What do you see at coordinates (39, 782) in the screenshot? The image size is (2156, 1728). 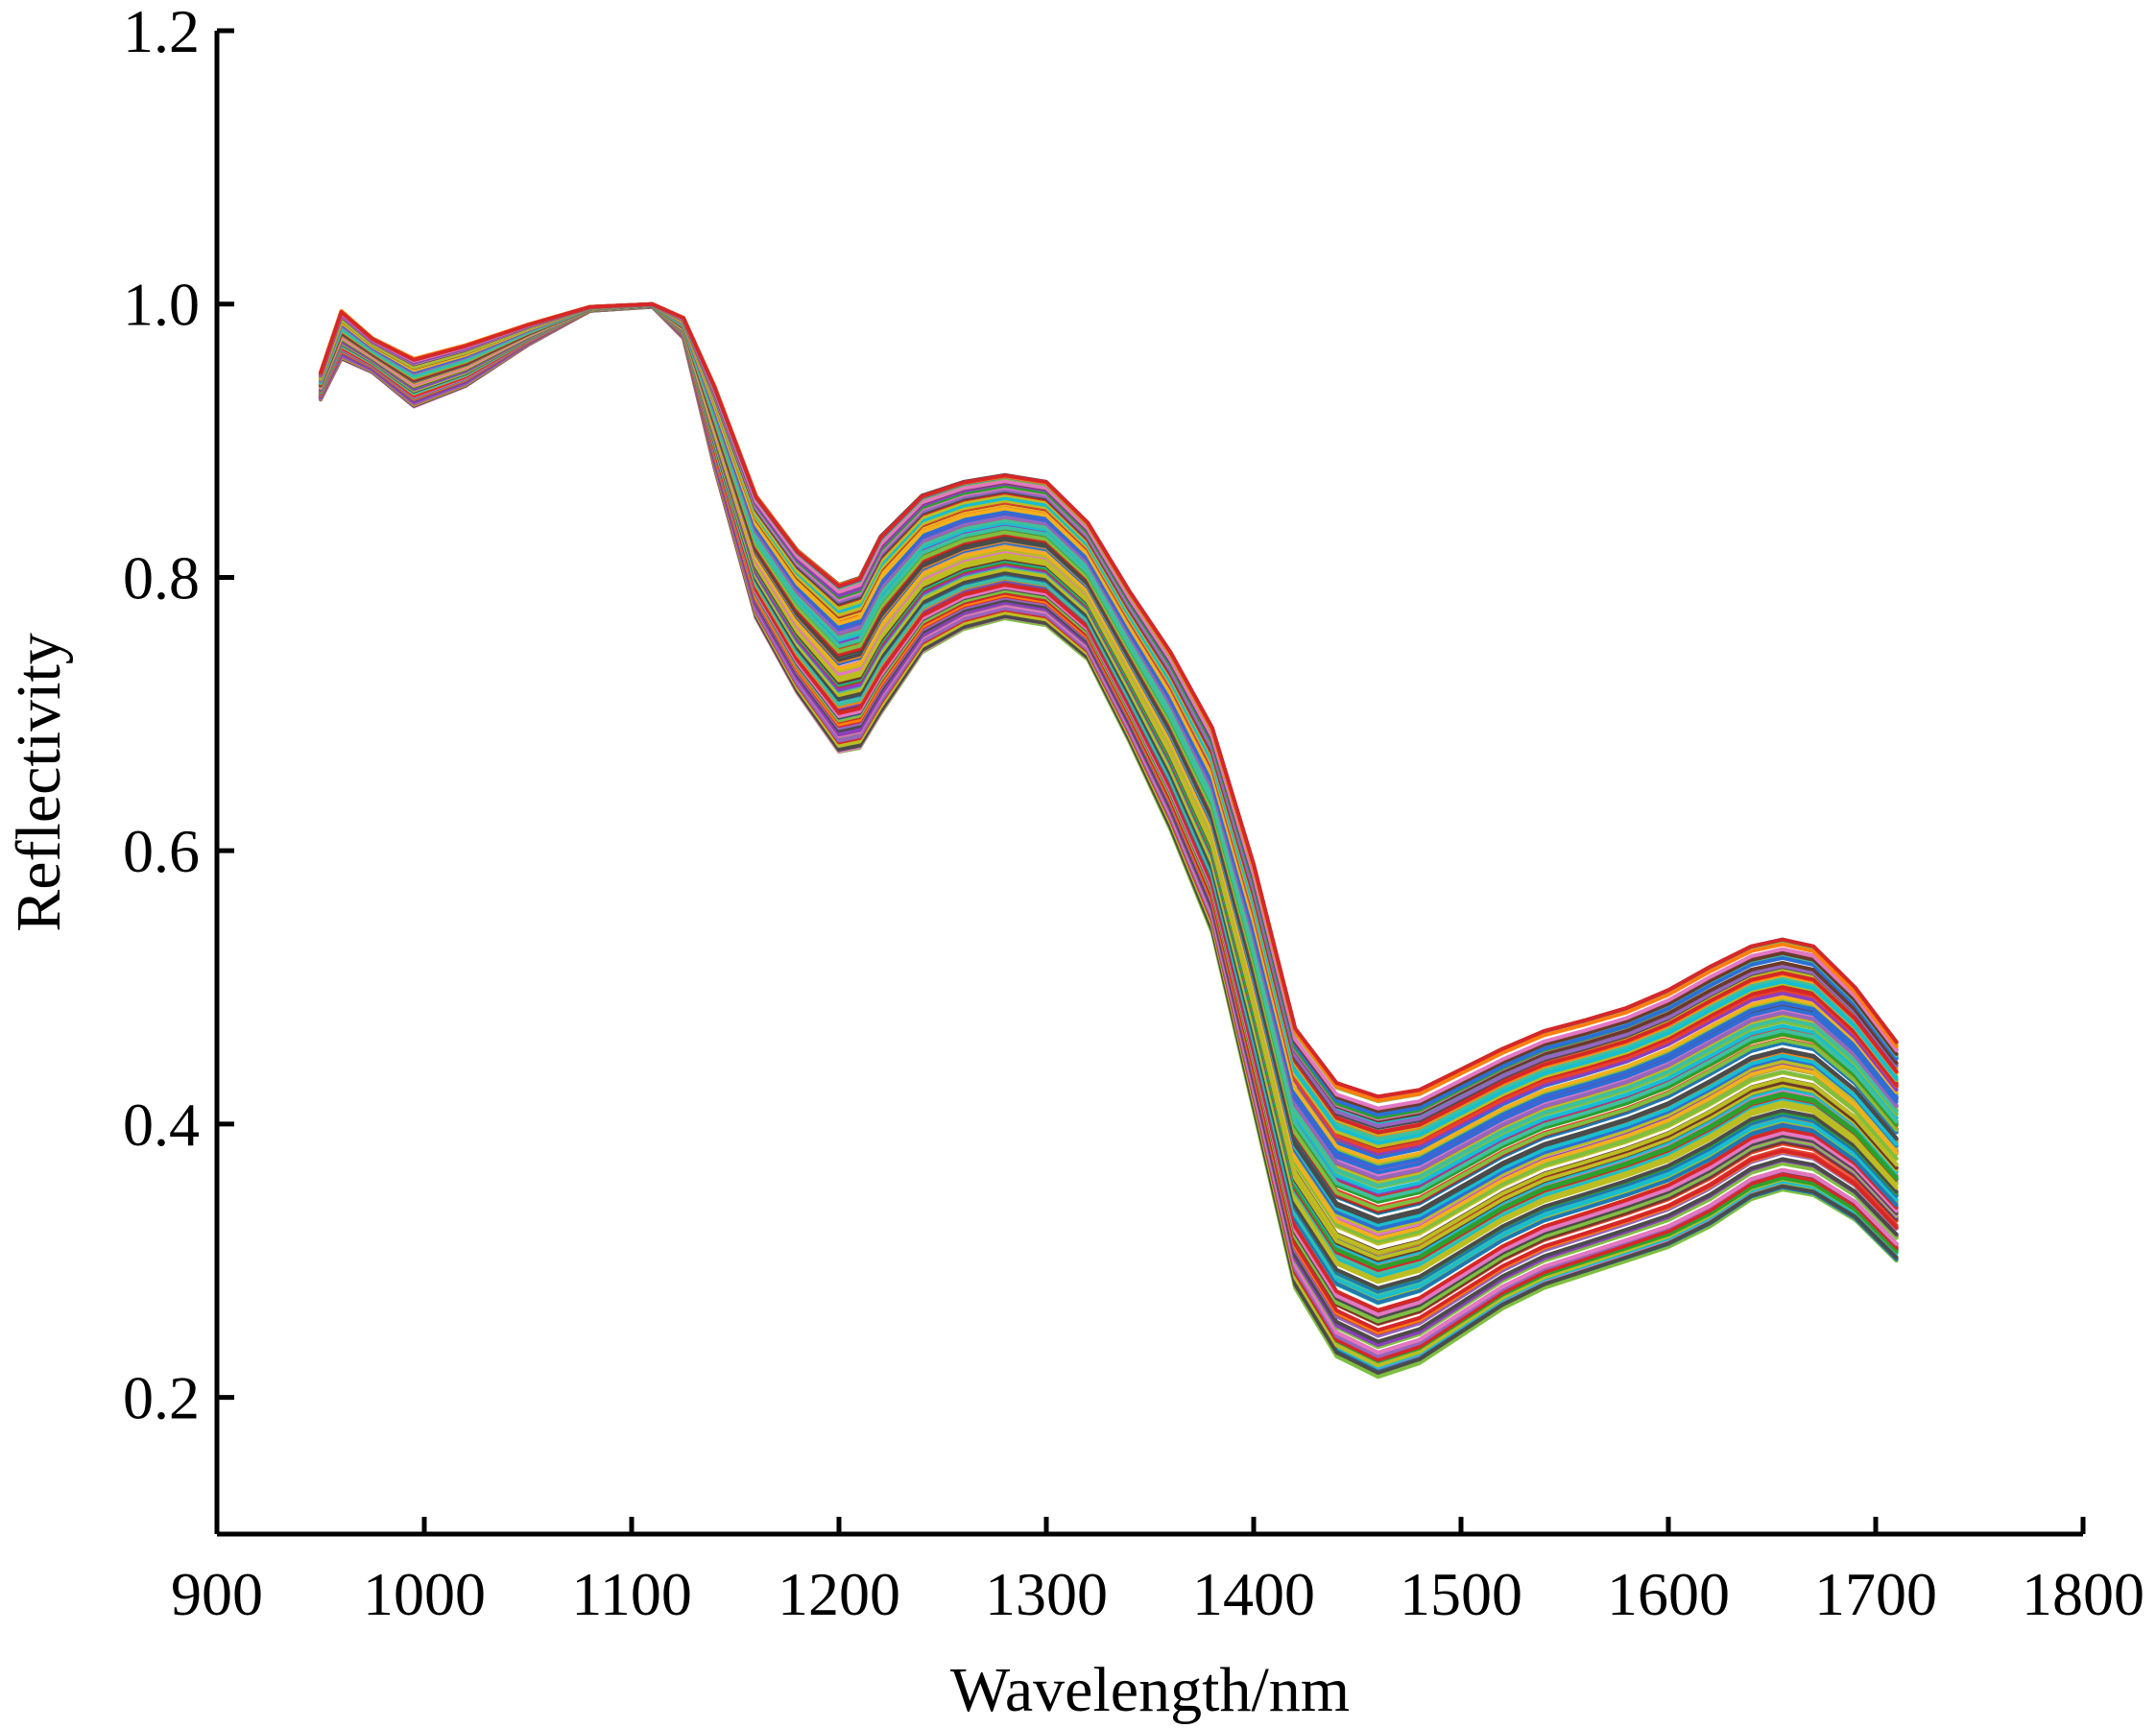 I see `y-axis-title: Reflectivity` at bounding box center [39, 782].